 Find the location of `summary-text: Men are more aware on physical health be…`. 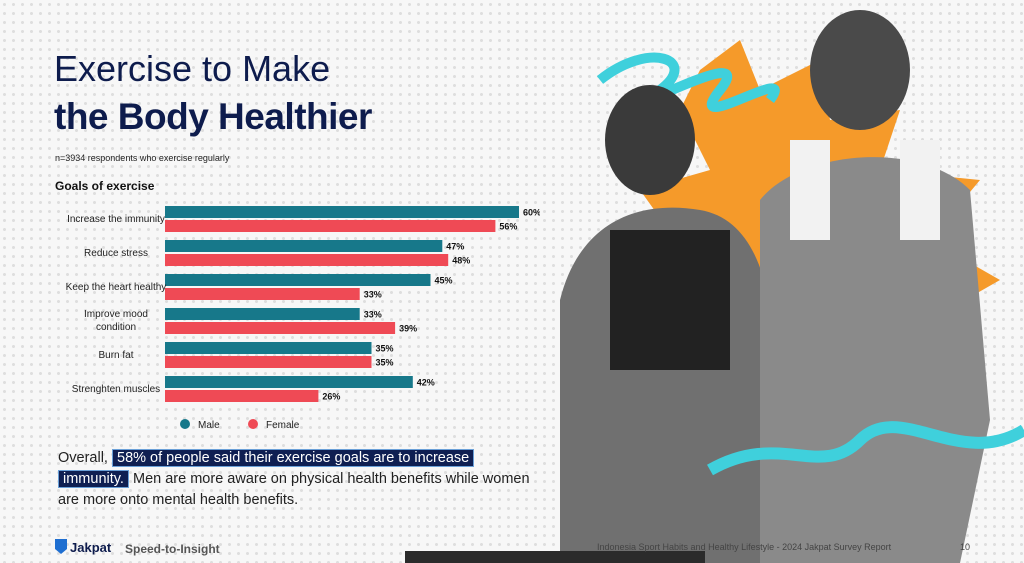

summary-text: Men are more aware on physical health be… is located at coordinates (294, 489).